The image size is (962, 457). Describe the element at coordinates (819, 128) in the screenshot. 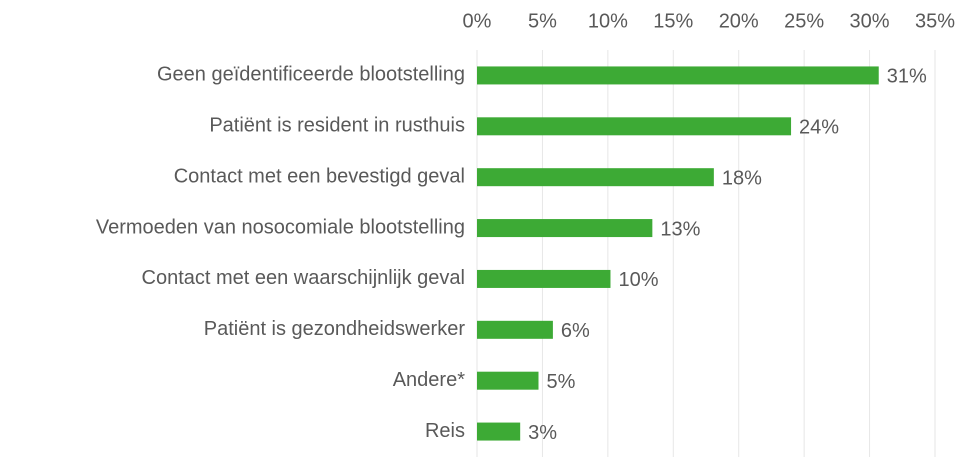

I see `data-label: 24%` at that location.